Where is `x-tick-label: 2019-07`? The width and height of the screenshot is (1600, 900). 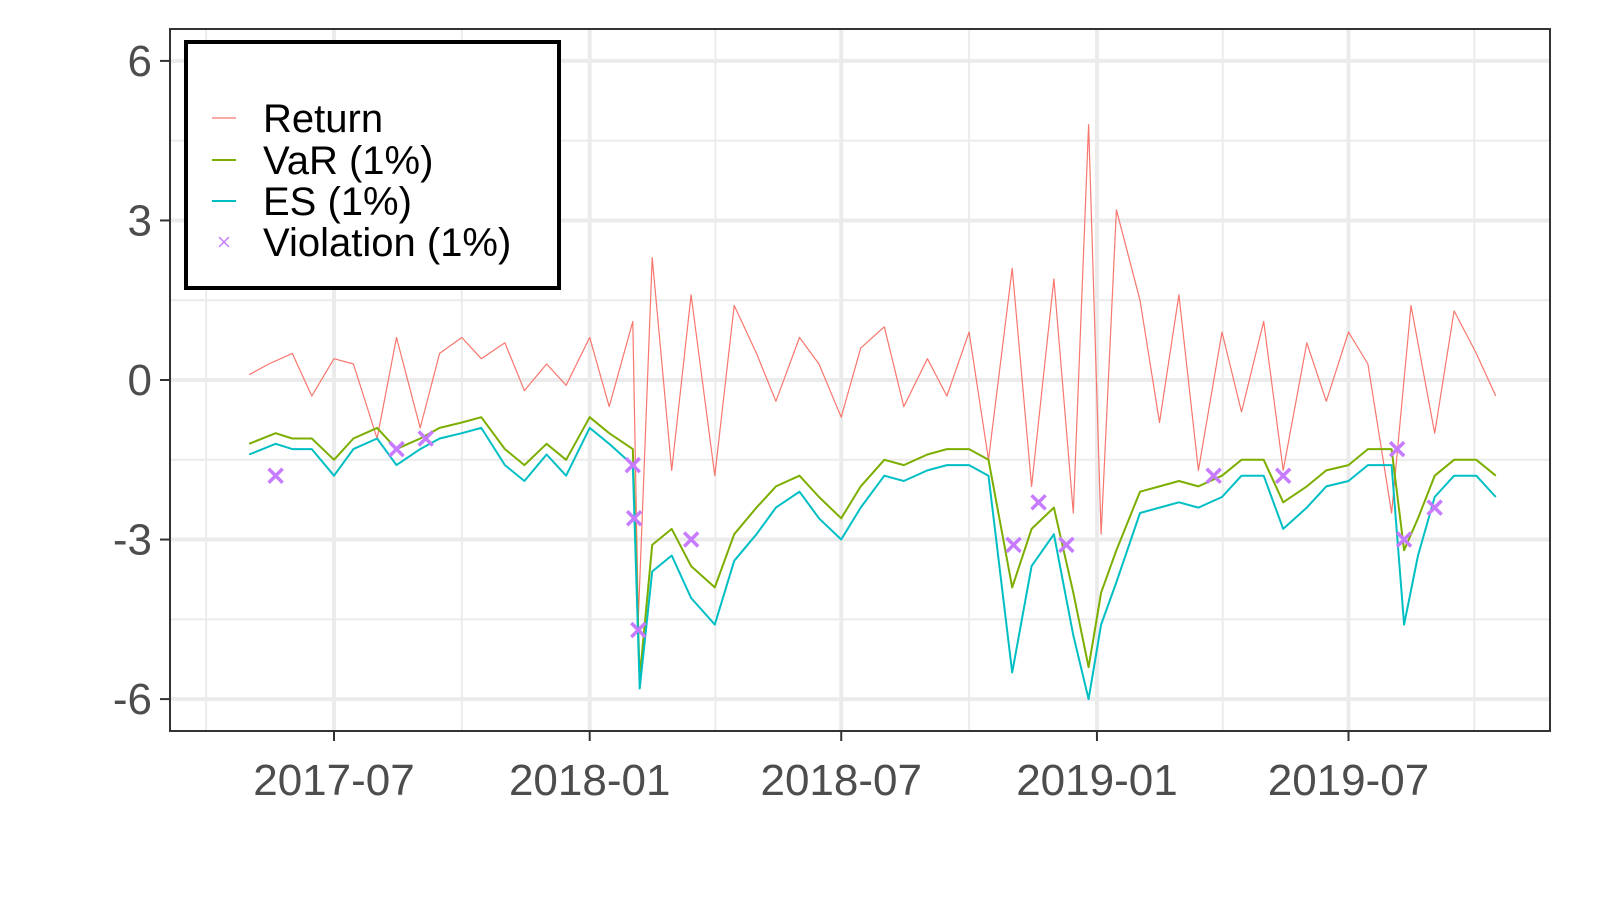
x-tick-label: 2019-07 is located at coordinates (1348, 780).